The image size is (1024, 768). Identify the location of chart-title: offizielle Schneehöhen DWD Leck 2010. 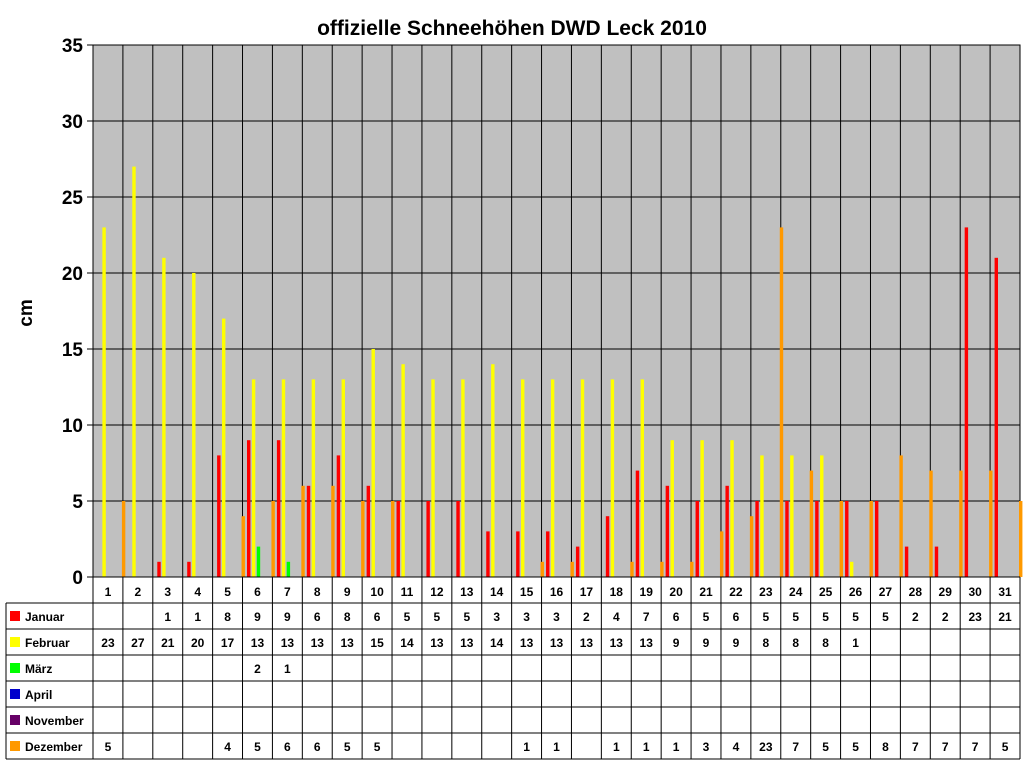
(512, 28).